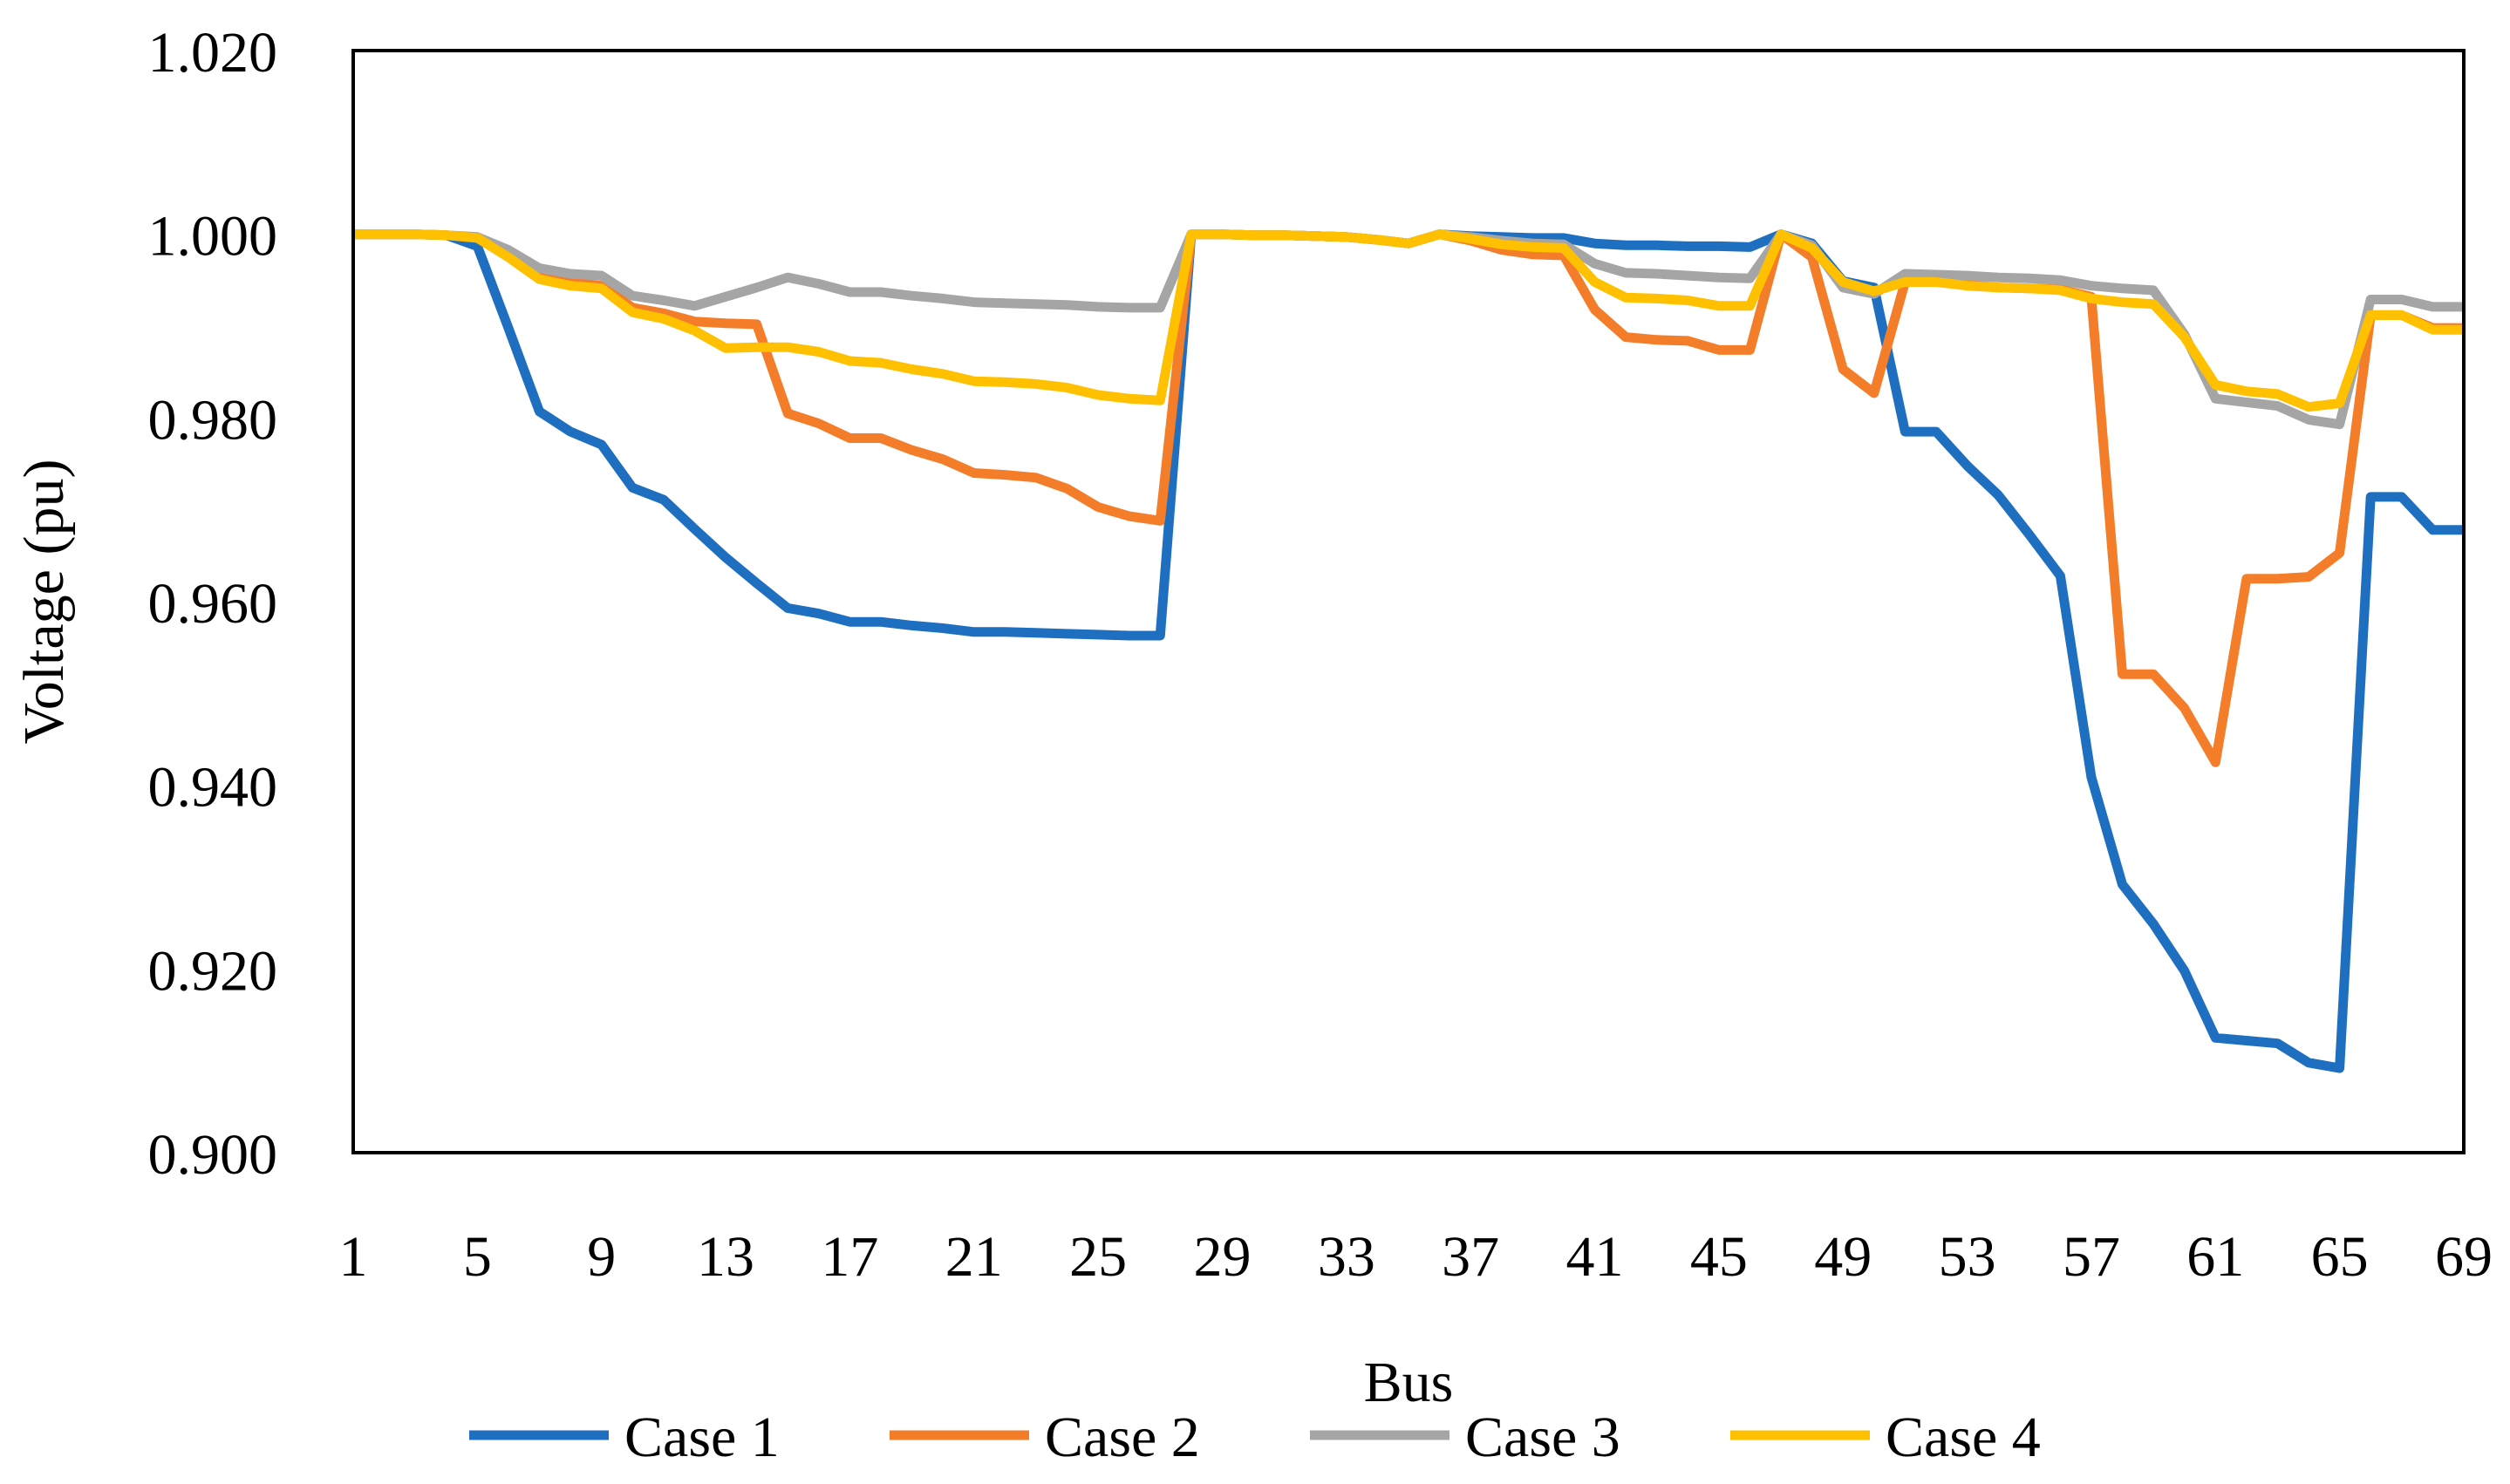  What do you see at coordinates (1122, 1437) in the screenshot?
I see `legend-label: Case 2` at bounding box center [1122, 1437].